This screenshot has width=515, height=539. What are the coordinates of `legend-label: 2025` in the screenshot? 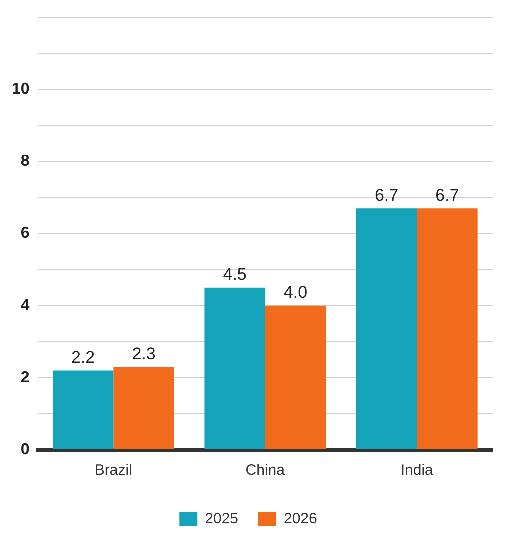 It's located at (222, 519).